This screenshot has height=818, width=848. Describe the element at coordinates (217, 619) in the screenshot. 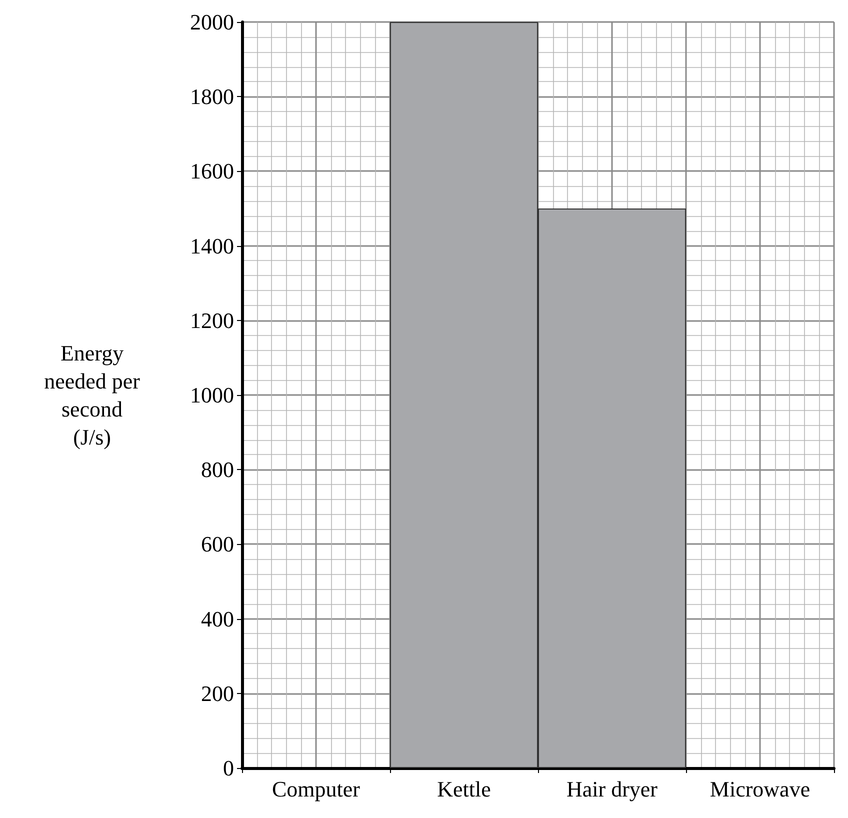

I see `y-tick-label: 400` at that location.